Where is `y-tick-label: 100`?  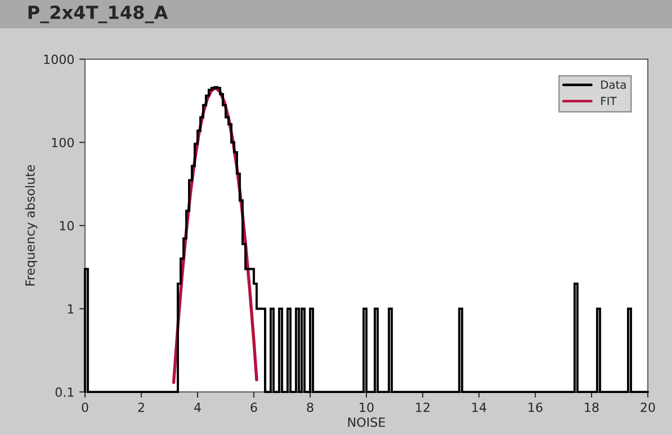
y-tick-label: 100 is located at coordinates (63, 143).